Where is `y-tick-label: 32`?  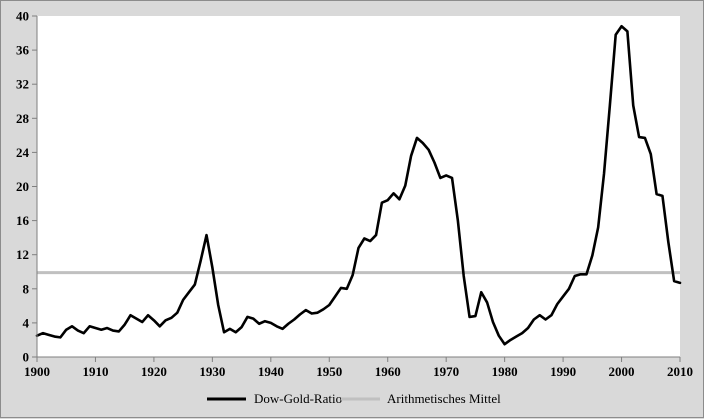
y-tick-label: 32 is located at coordinates (22, 84).